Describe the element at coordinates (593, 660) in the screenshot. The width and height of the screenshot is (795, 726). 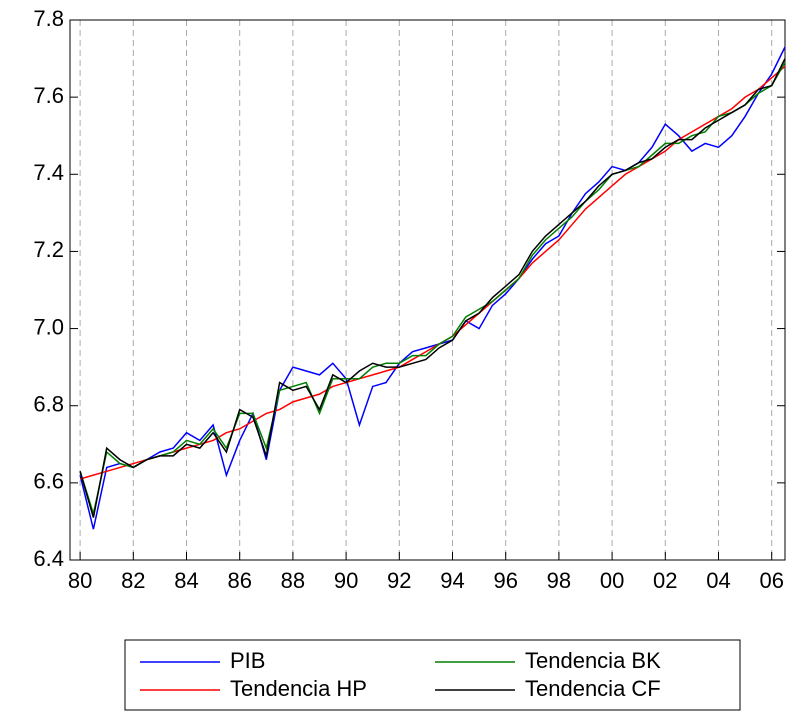
I see `legend-label: Tendencia BK` at that location.